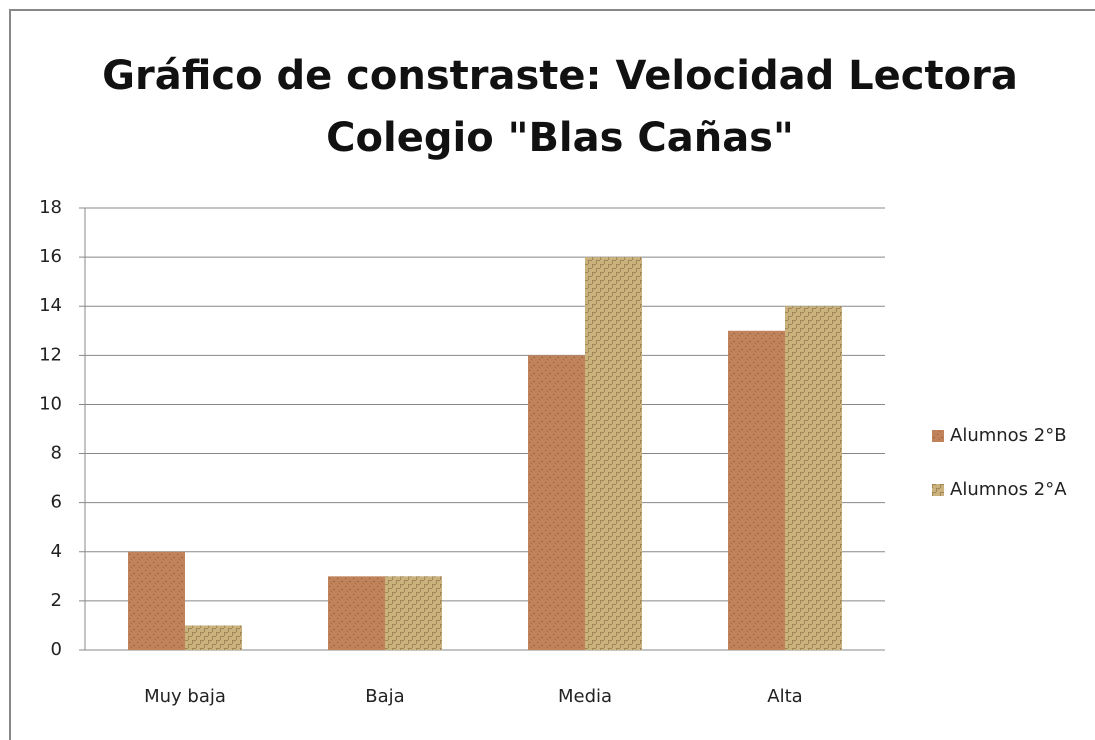 The width and height of the screenshot is (1095, 740). Describe the element at coordinates (50, 403) in the screenshot. I see `y-tick-label: 10` at that location.